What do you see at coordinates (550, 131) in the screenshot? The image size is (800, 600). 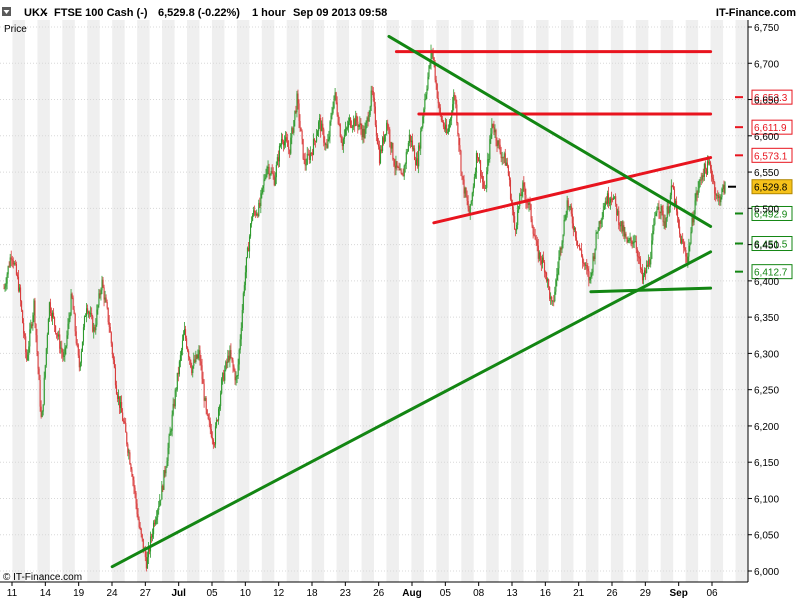 I see `support-trendline` at bounding box center [550, 131].